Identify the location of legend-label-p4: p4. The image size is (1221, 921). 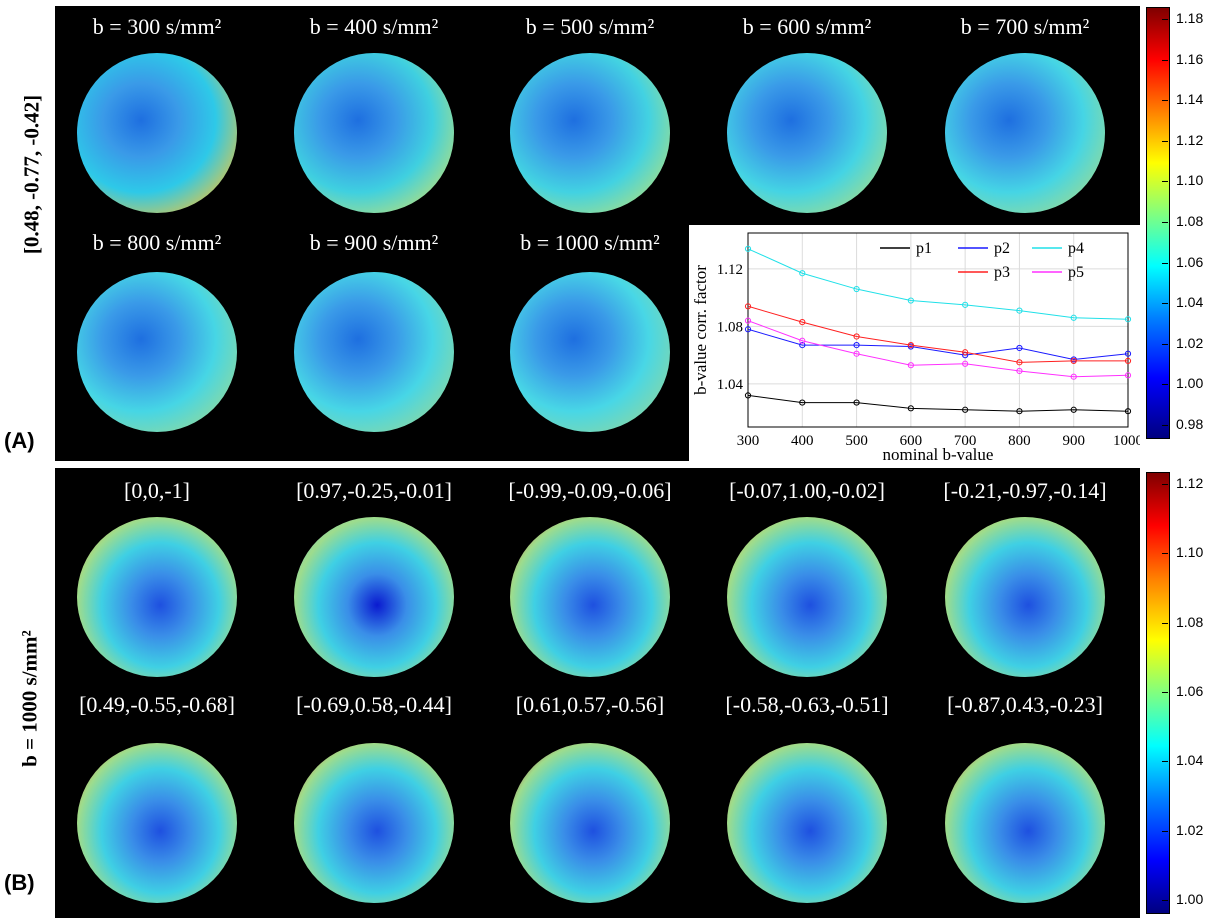
(1076, 248).